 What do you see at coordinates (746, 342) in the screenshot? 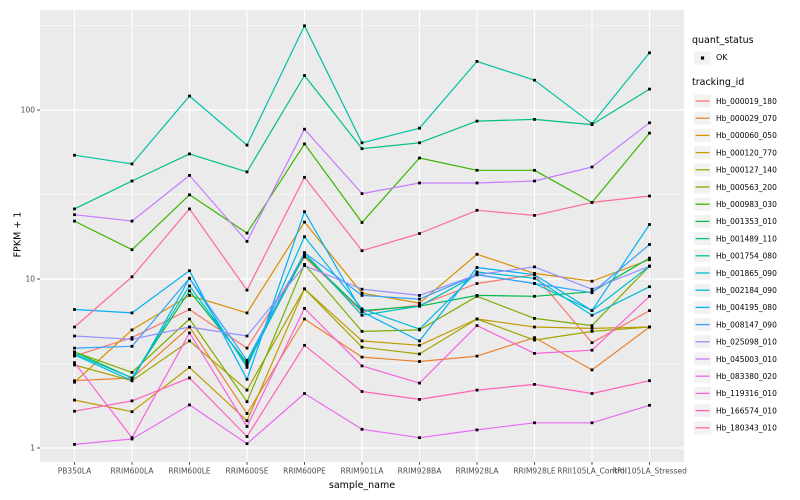
I see `legend-label: Hb_025098_010` at bounding box center [746, 342].